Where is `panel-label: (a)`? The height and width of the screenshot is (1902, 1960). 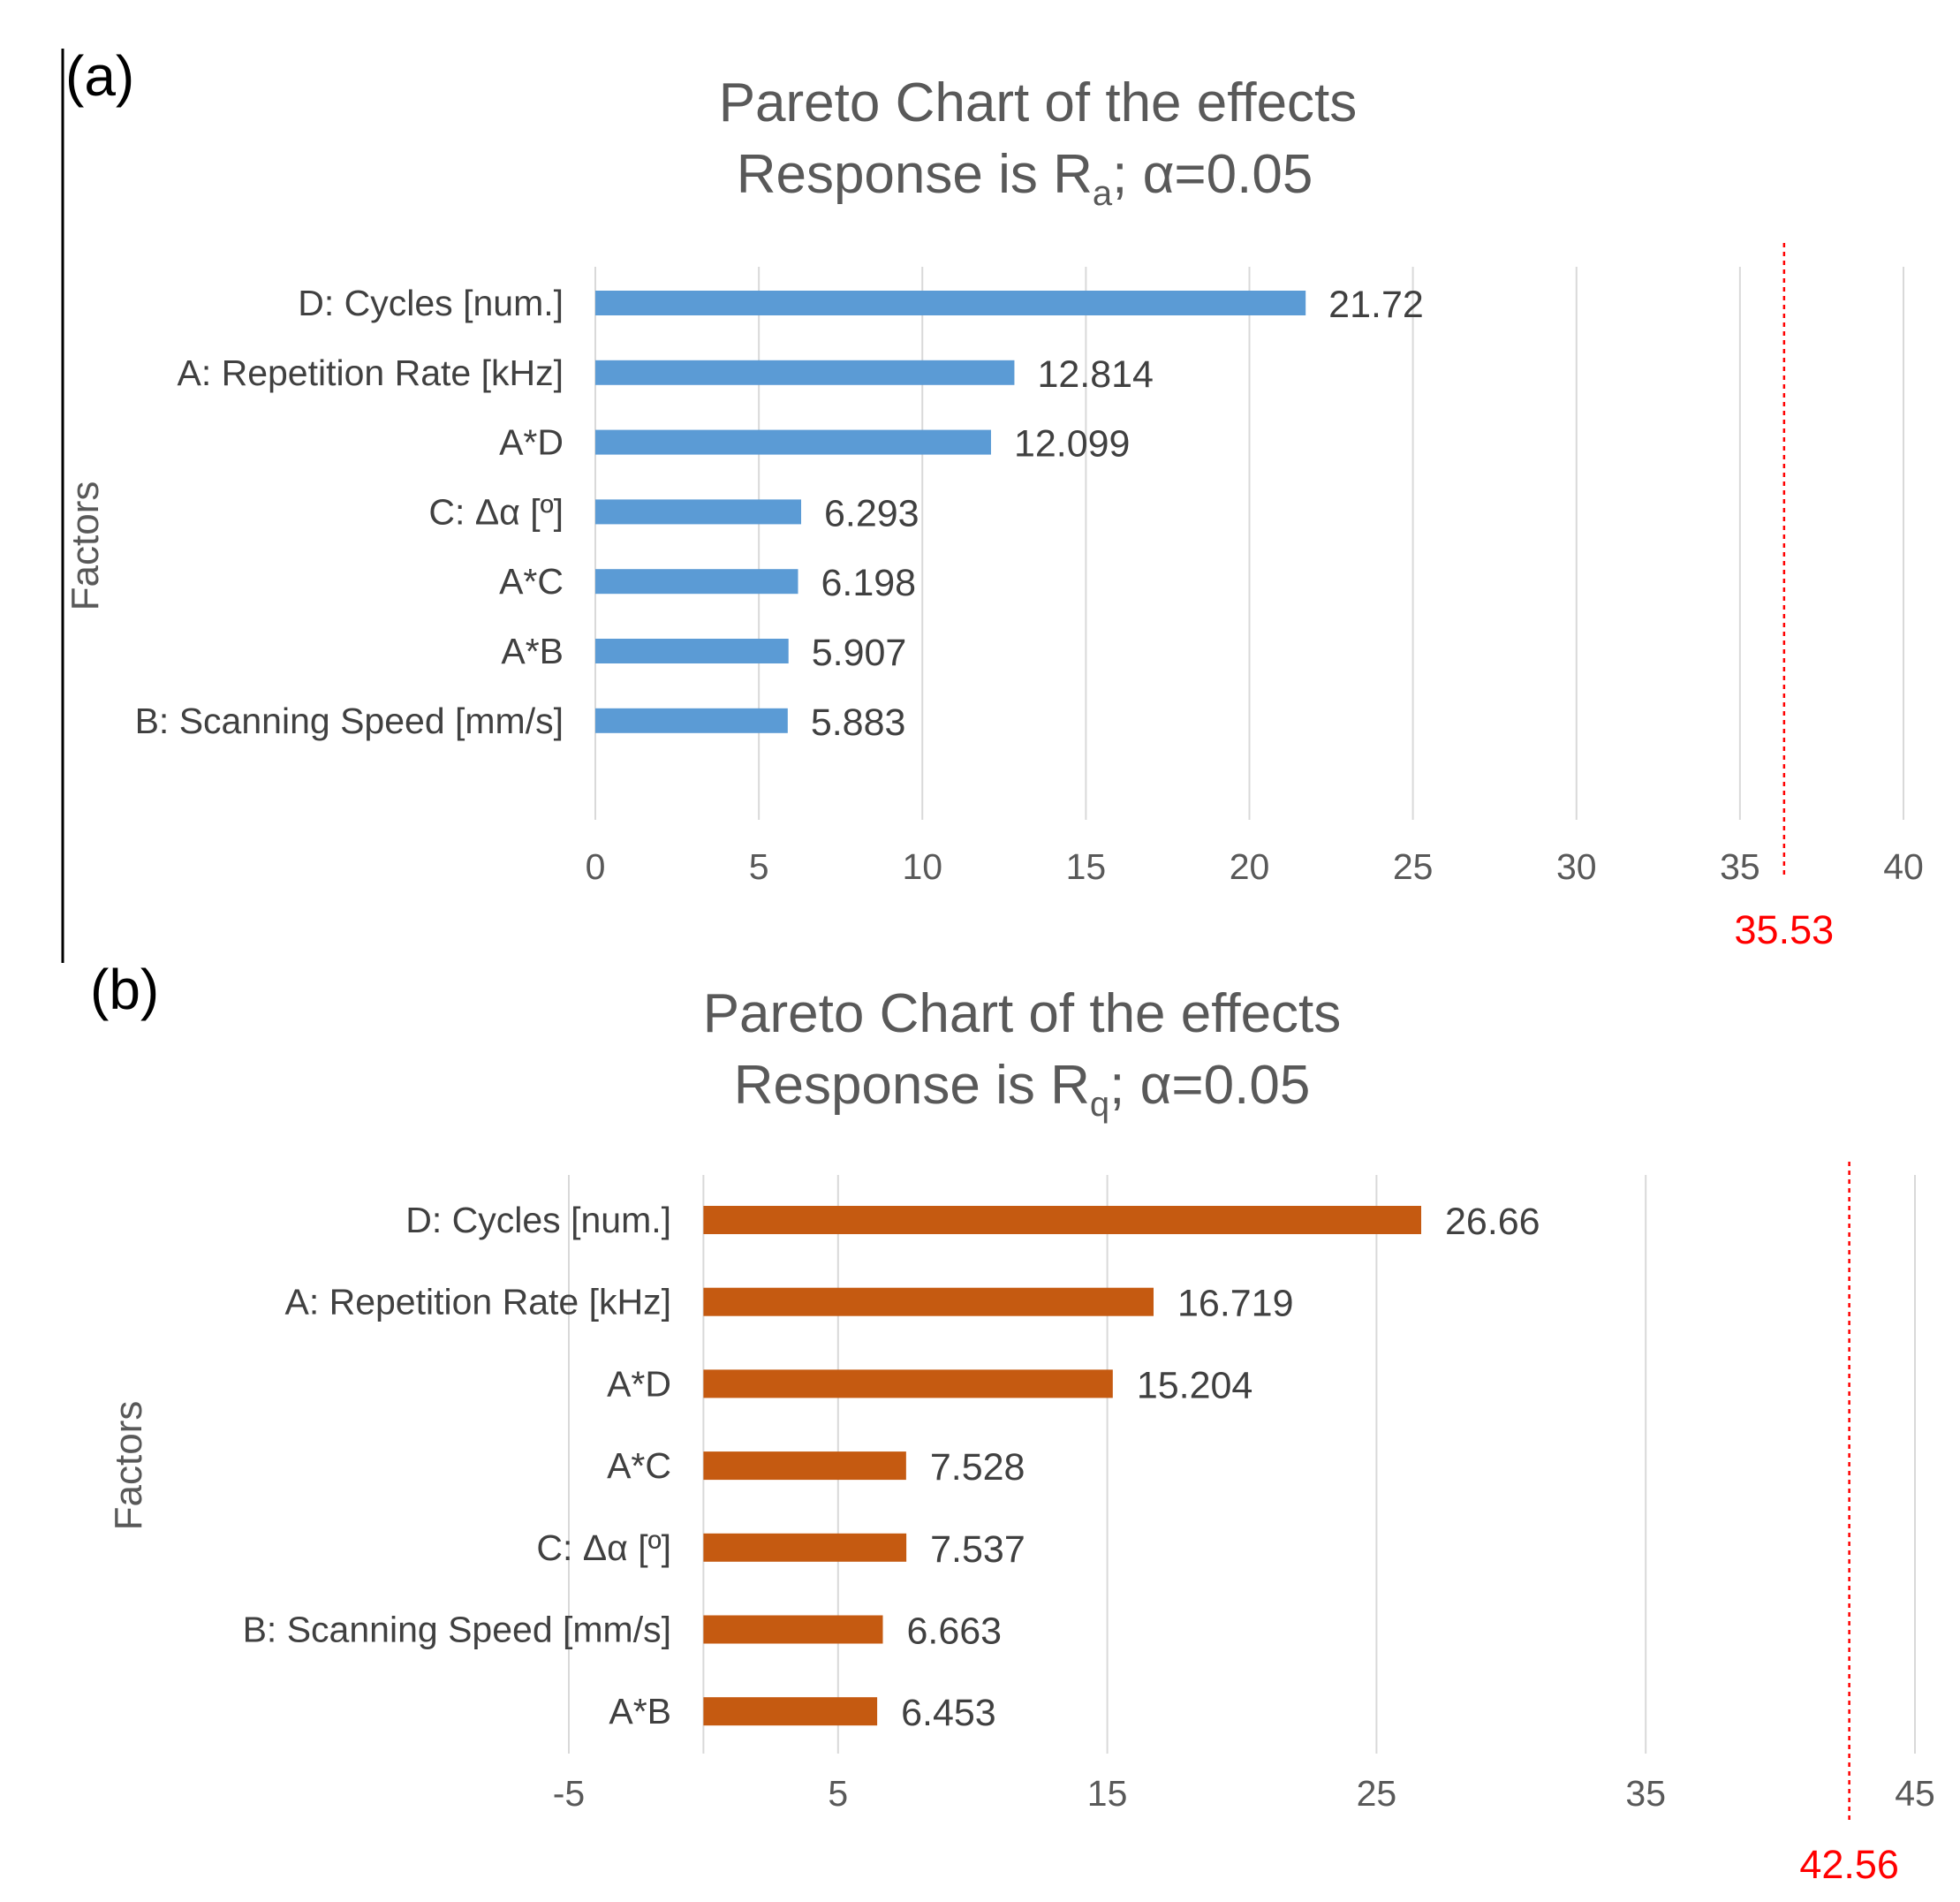 panel-label: (a) is located at coordinates (99, 76).